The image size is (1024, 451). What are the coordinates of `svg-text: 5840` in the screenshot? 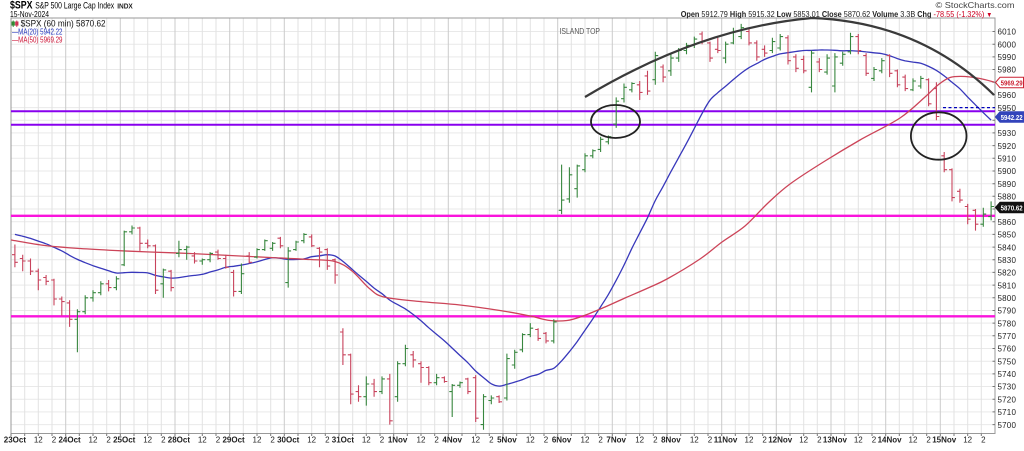 It's located at (1007, 247).